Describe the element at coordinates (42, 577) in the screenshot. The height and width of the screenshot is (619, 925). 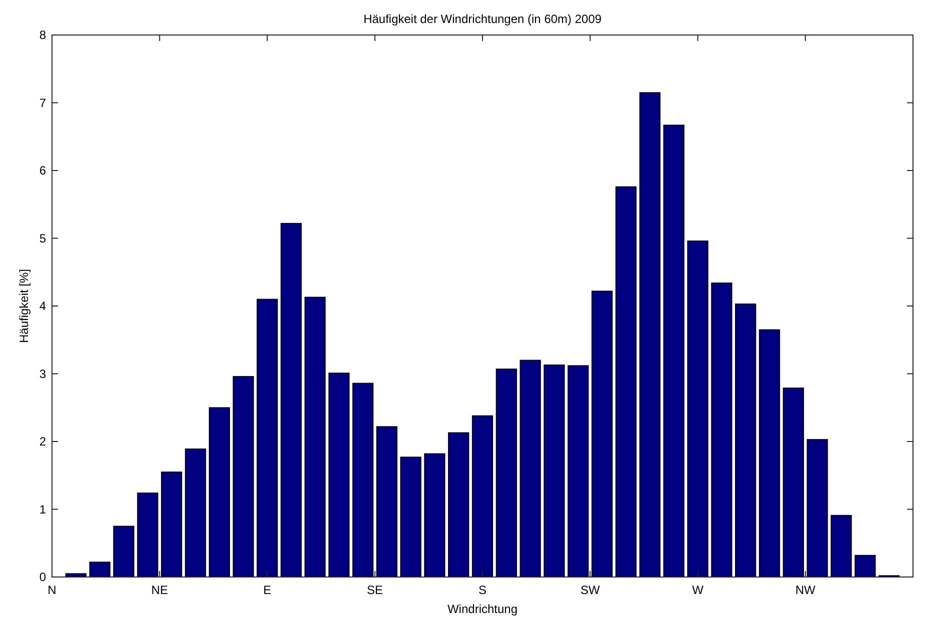
I see `y-tick-label: 0` at that location.